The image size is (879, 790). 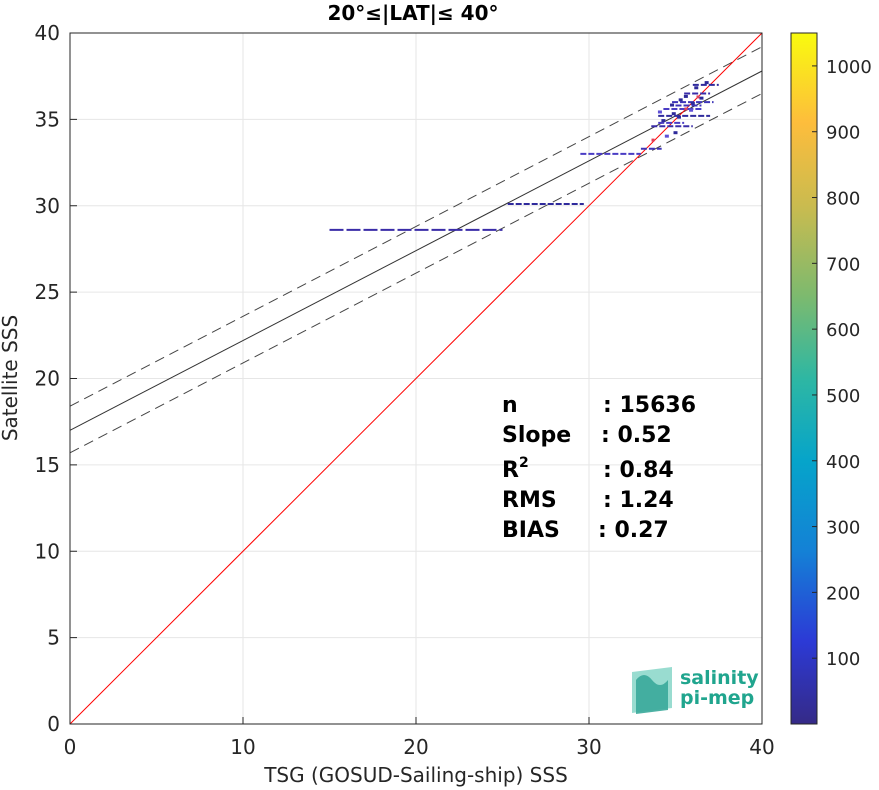 I want to click on stat-label: n, so click(x=510, y=405).